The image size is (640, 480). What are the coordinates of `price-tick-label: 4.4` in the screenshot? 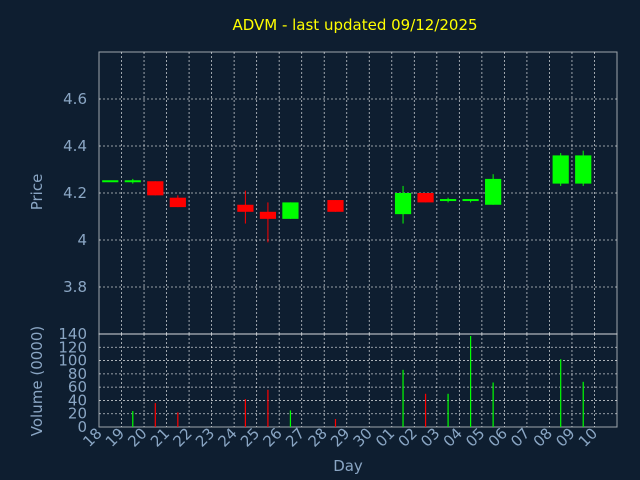 It's located at (75, 146).